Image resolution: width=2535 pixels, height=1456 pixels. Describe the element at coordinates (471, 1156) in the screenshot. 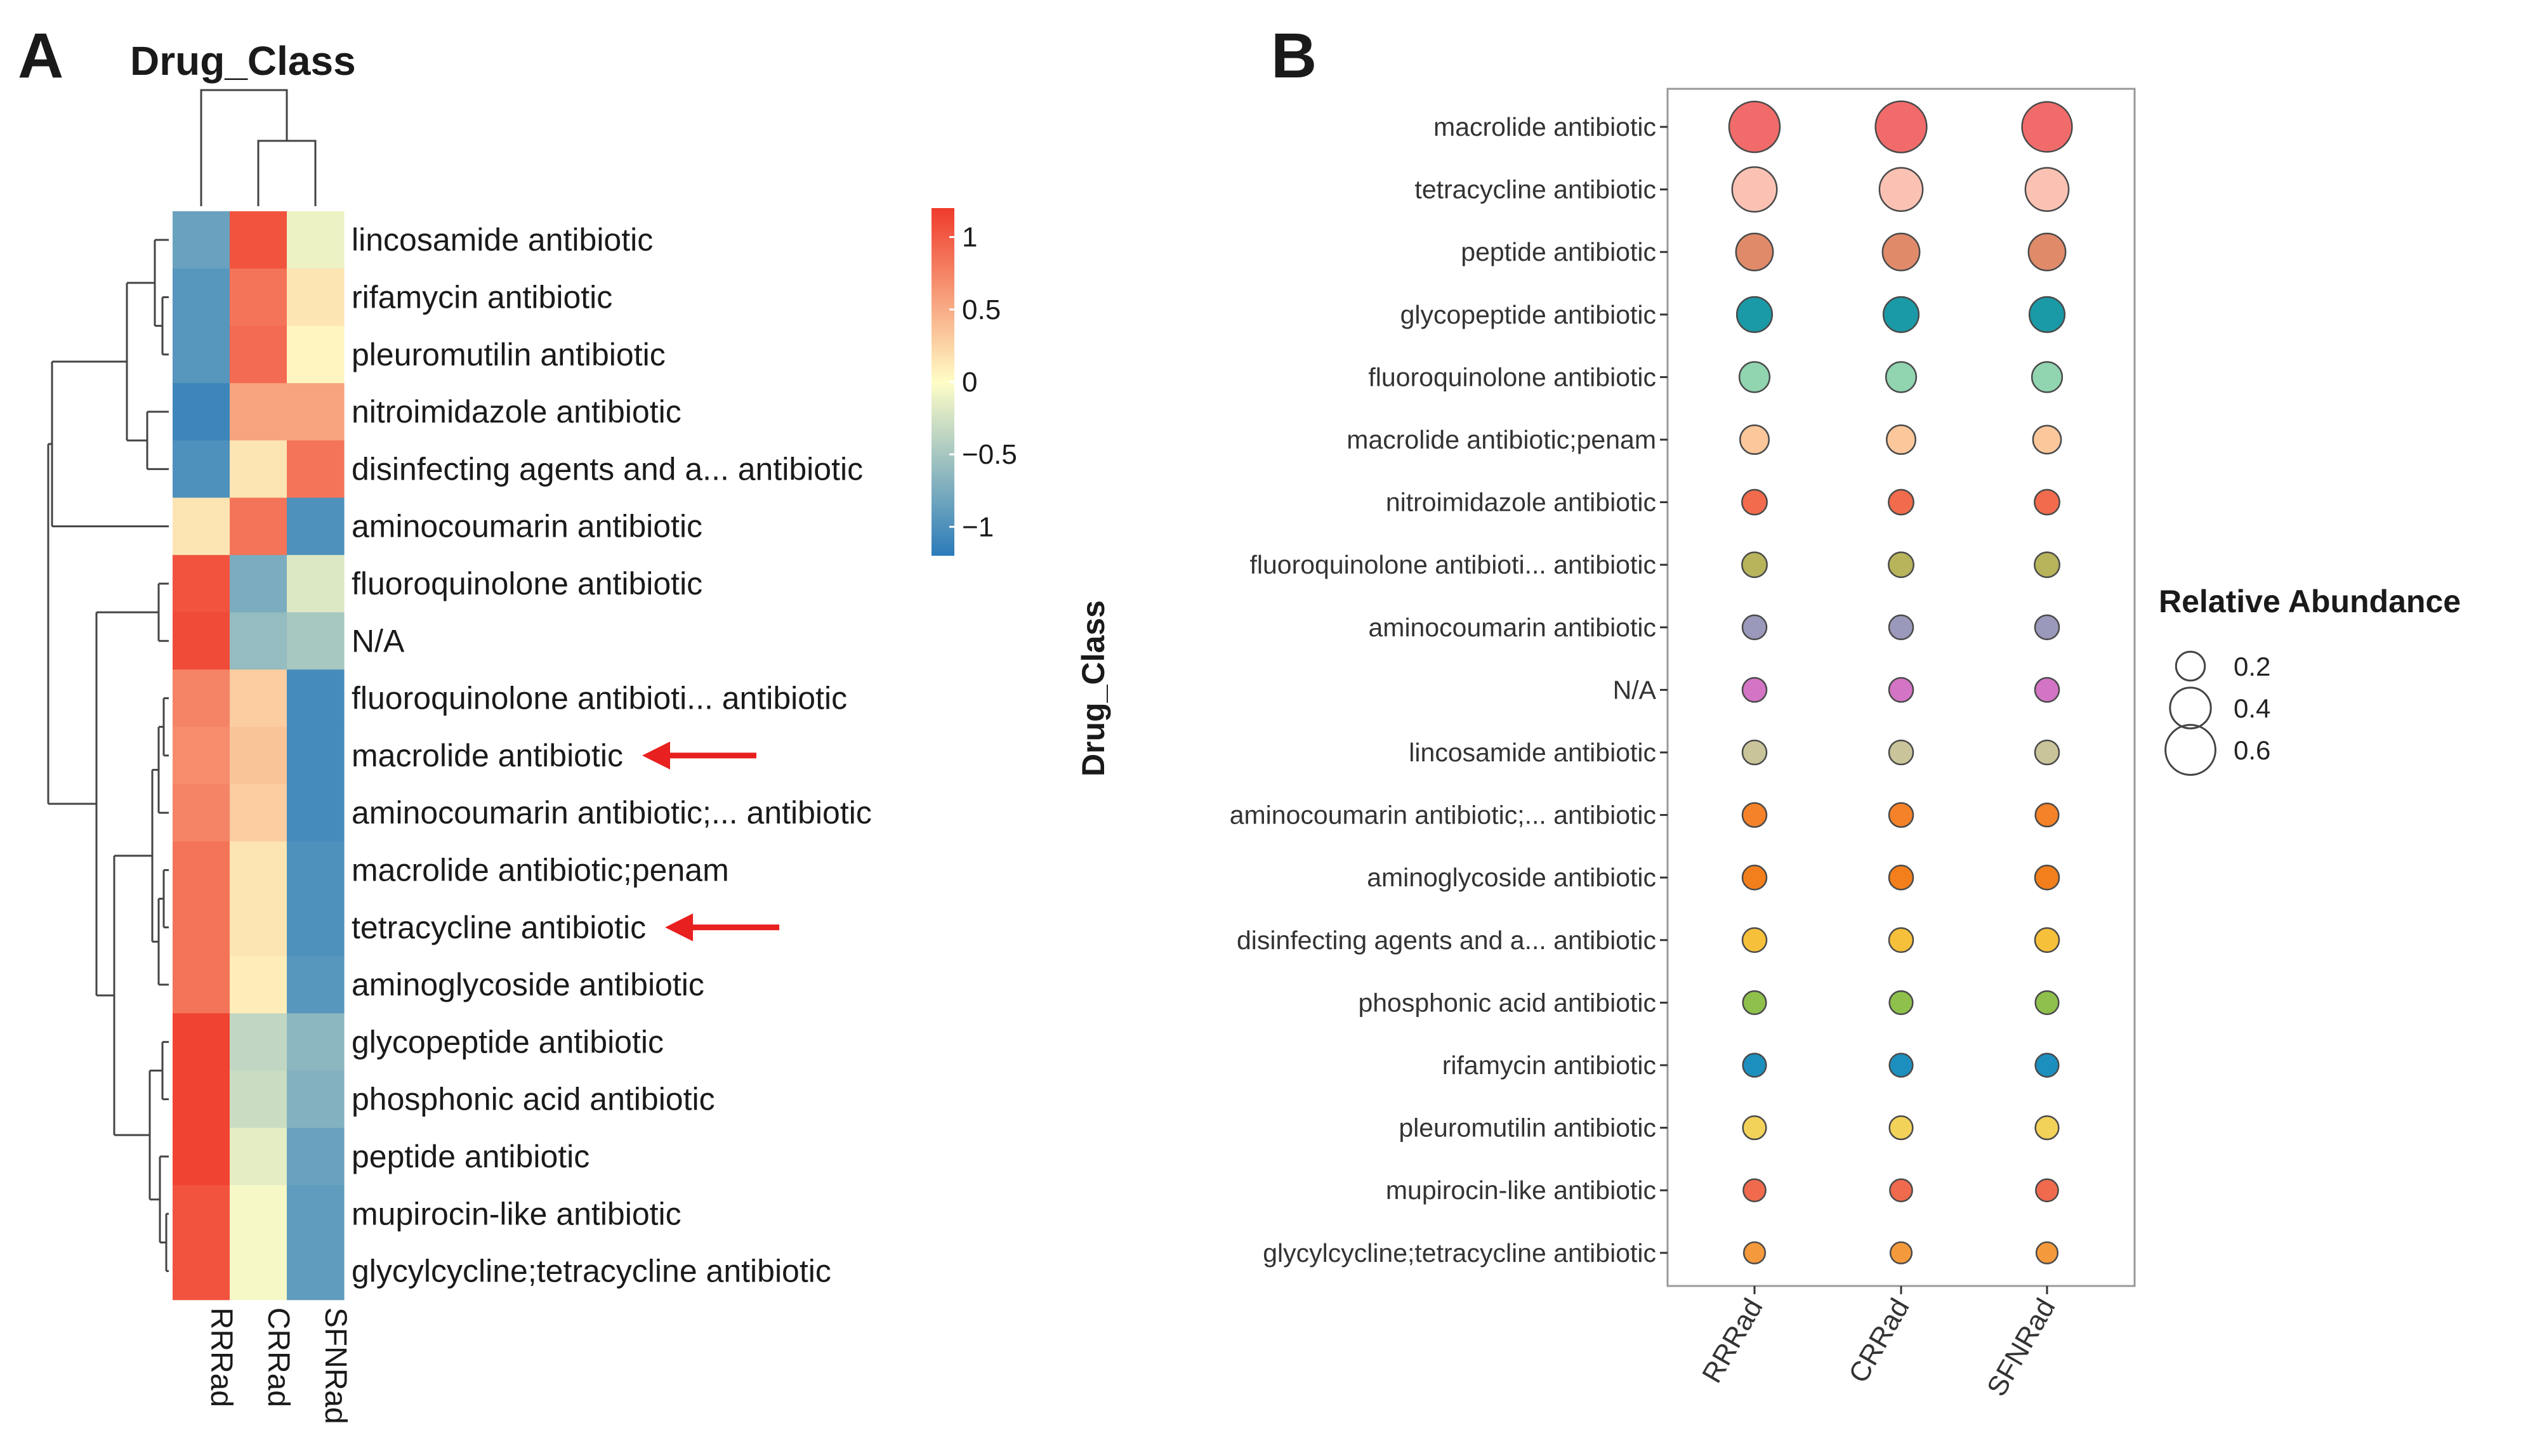

I see `heatmap-row-label: peptide antibiotic` at that location.